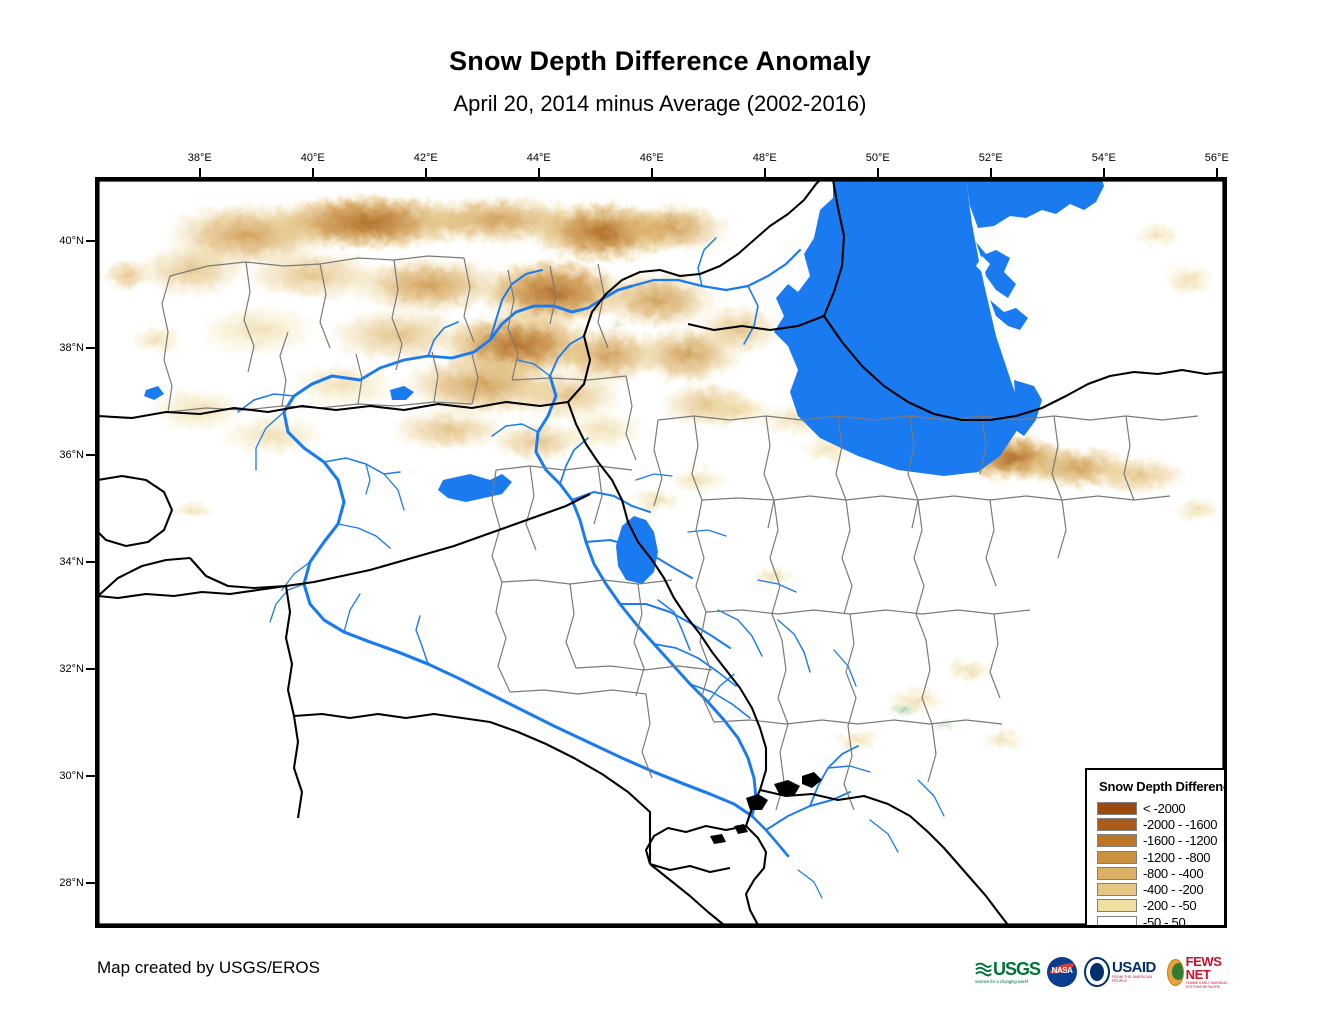 Image resolution: width=1320 pixels, height=1020 pixels. I want to click on latitude-tick-label: 30°N, so click(71, 775).